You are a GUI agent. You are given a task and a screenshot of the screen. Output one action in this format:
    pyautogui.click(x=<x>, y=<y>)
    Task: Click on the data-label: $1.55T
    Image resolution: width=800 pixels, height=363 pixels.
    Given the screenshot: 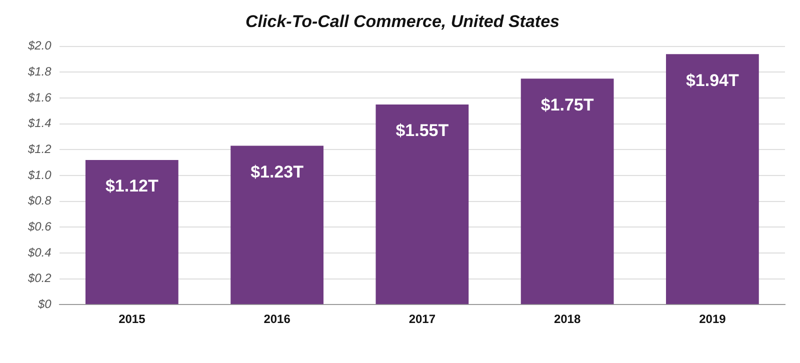 What is the action you would take?
    pyautogui.click(x=423, y=130)
    